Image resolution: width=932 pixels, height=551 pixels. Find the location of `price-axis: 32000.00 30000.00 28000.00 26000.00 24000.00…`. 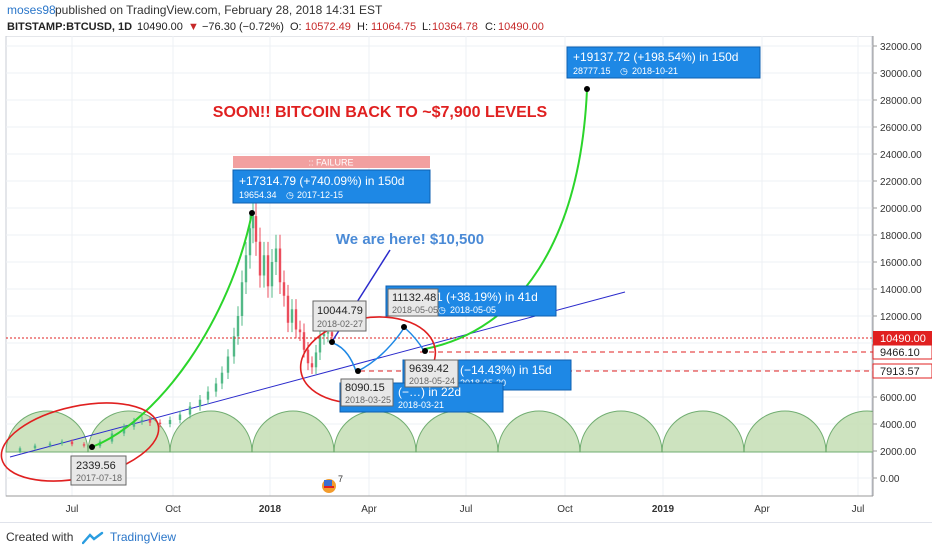

price-axis: 32000.00 30000.00 28000.00 26000.00 24000.00… is located at coordinates (897, 266).